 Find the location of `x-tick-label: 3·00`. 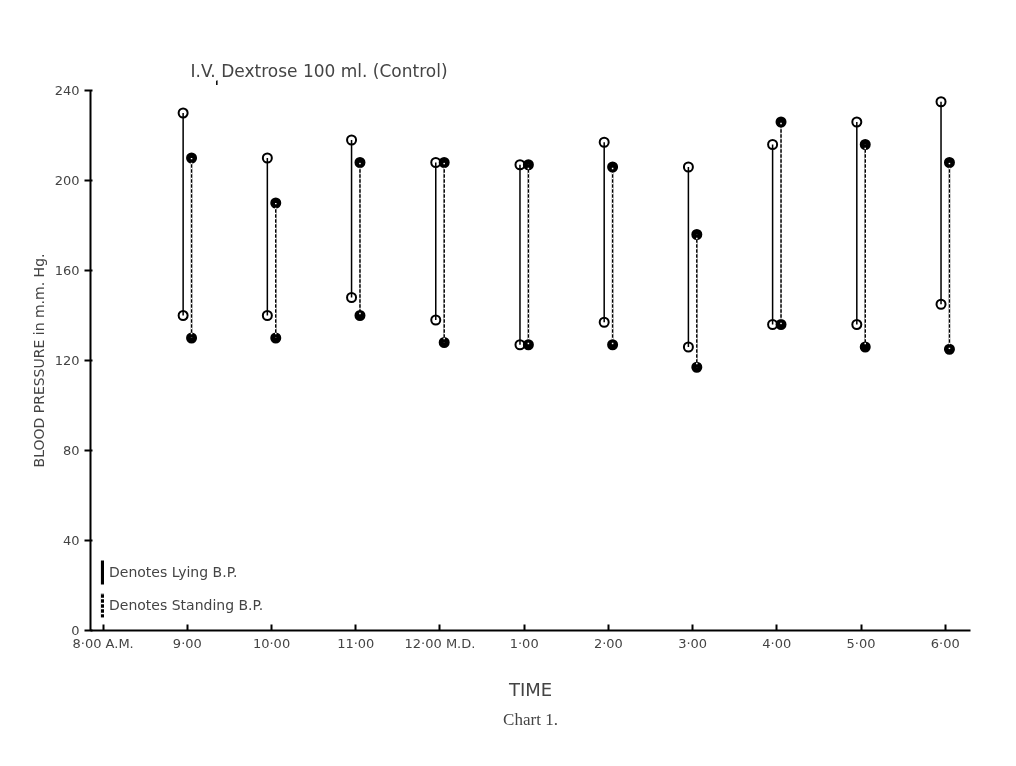

x-tick-label: 3·00 is located at coordinates (693, 643).